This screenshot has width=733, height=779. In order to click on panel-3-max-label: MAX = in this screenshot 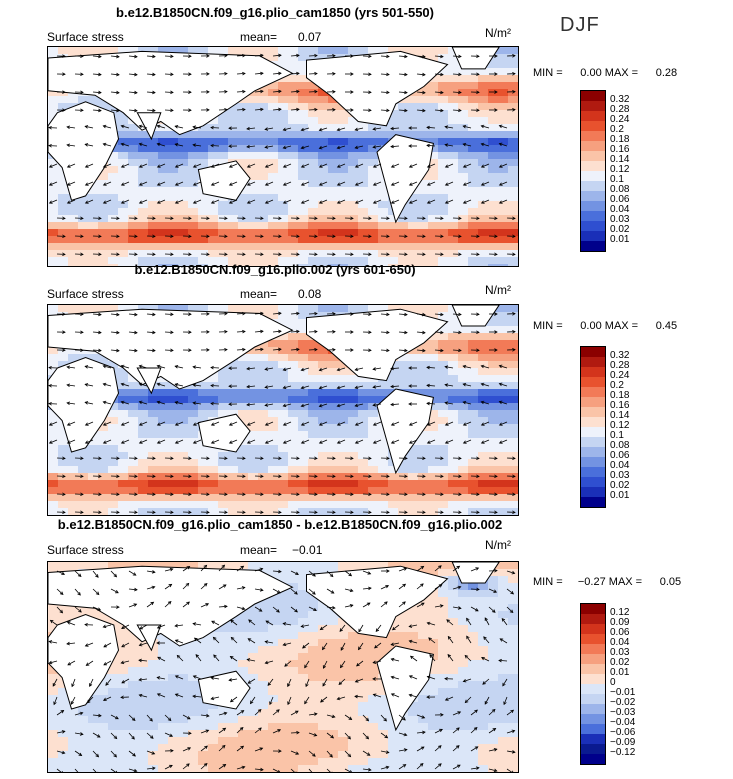, I will do `click(625, 582)`.